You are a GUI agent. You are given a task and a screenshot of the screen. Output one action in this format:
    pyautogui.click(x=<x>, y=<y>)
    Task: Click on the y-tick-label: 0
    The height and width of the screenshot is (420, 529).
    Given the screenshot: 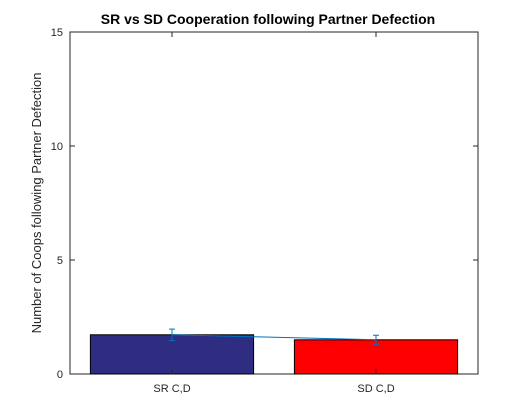 What is the action you would take?
    pyautogui.click(x=60, y=375)
    